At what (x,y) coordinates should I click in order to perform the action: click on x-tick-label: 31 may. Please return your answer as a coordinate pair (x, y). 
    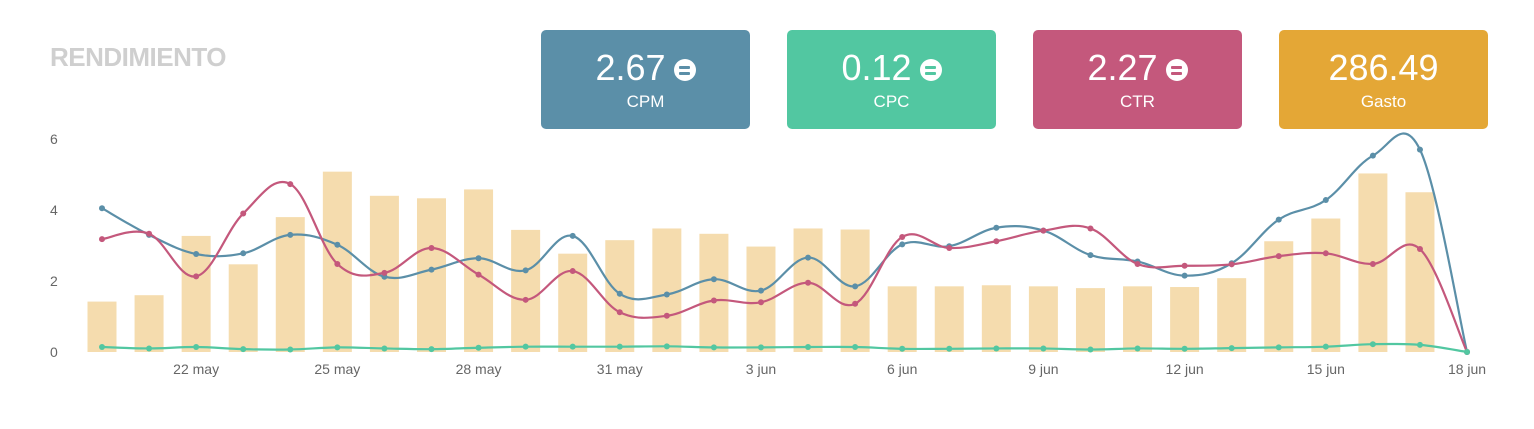
    Looking at the image, I should click on (620, 369).